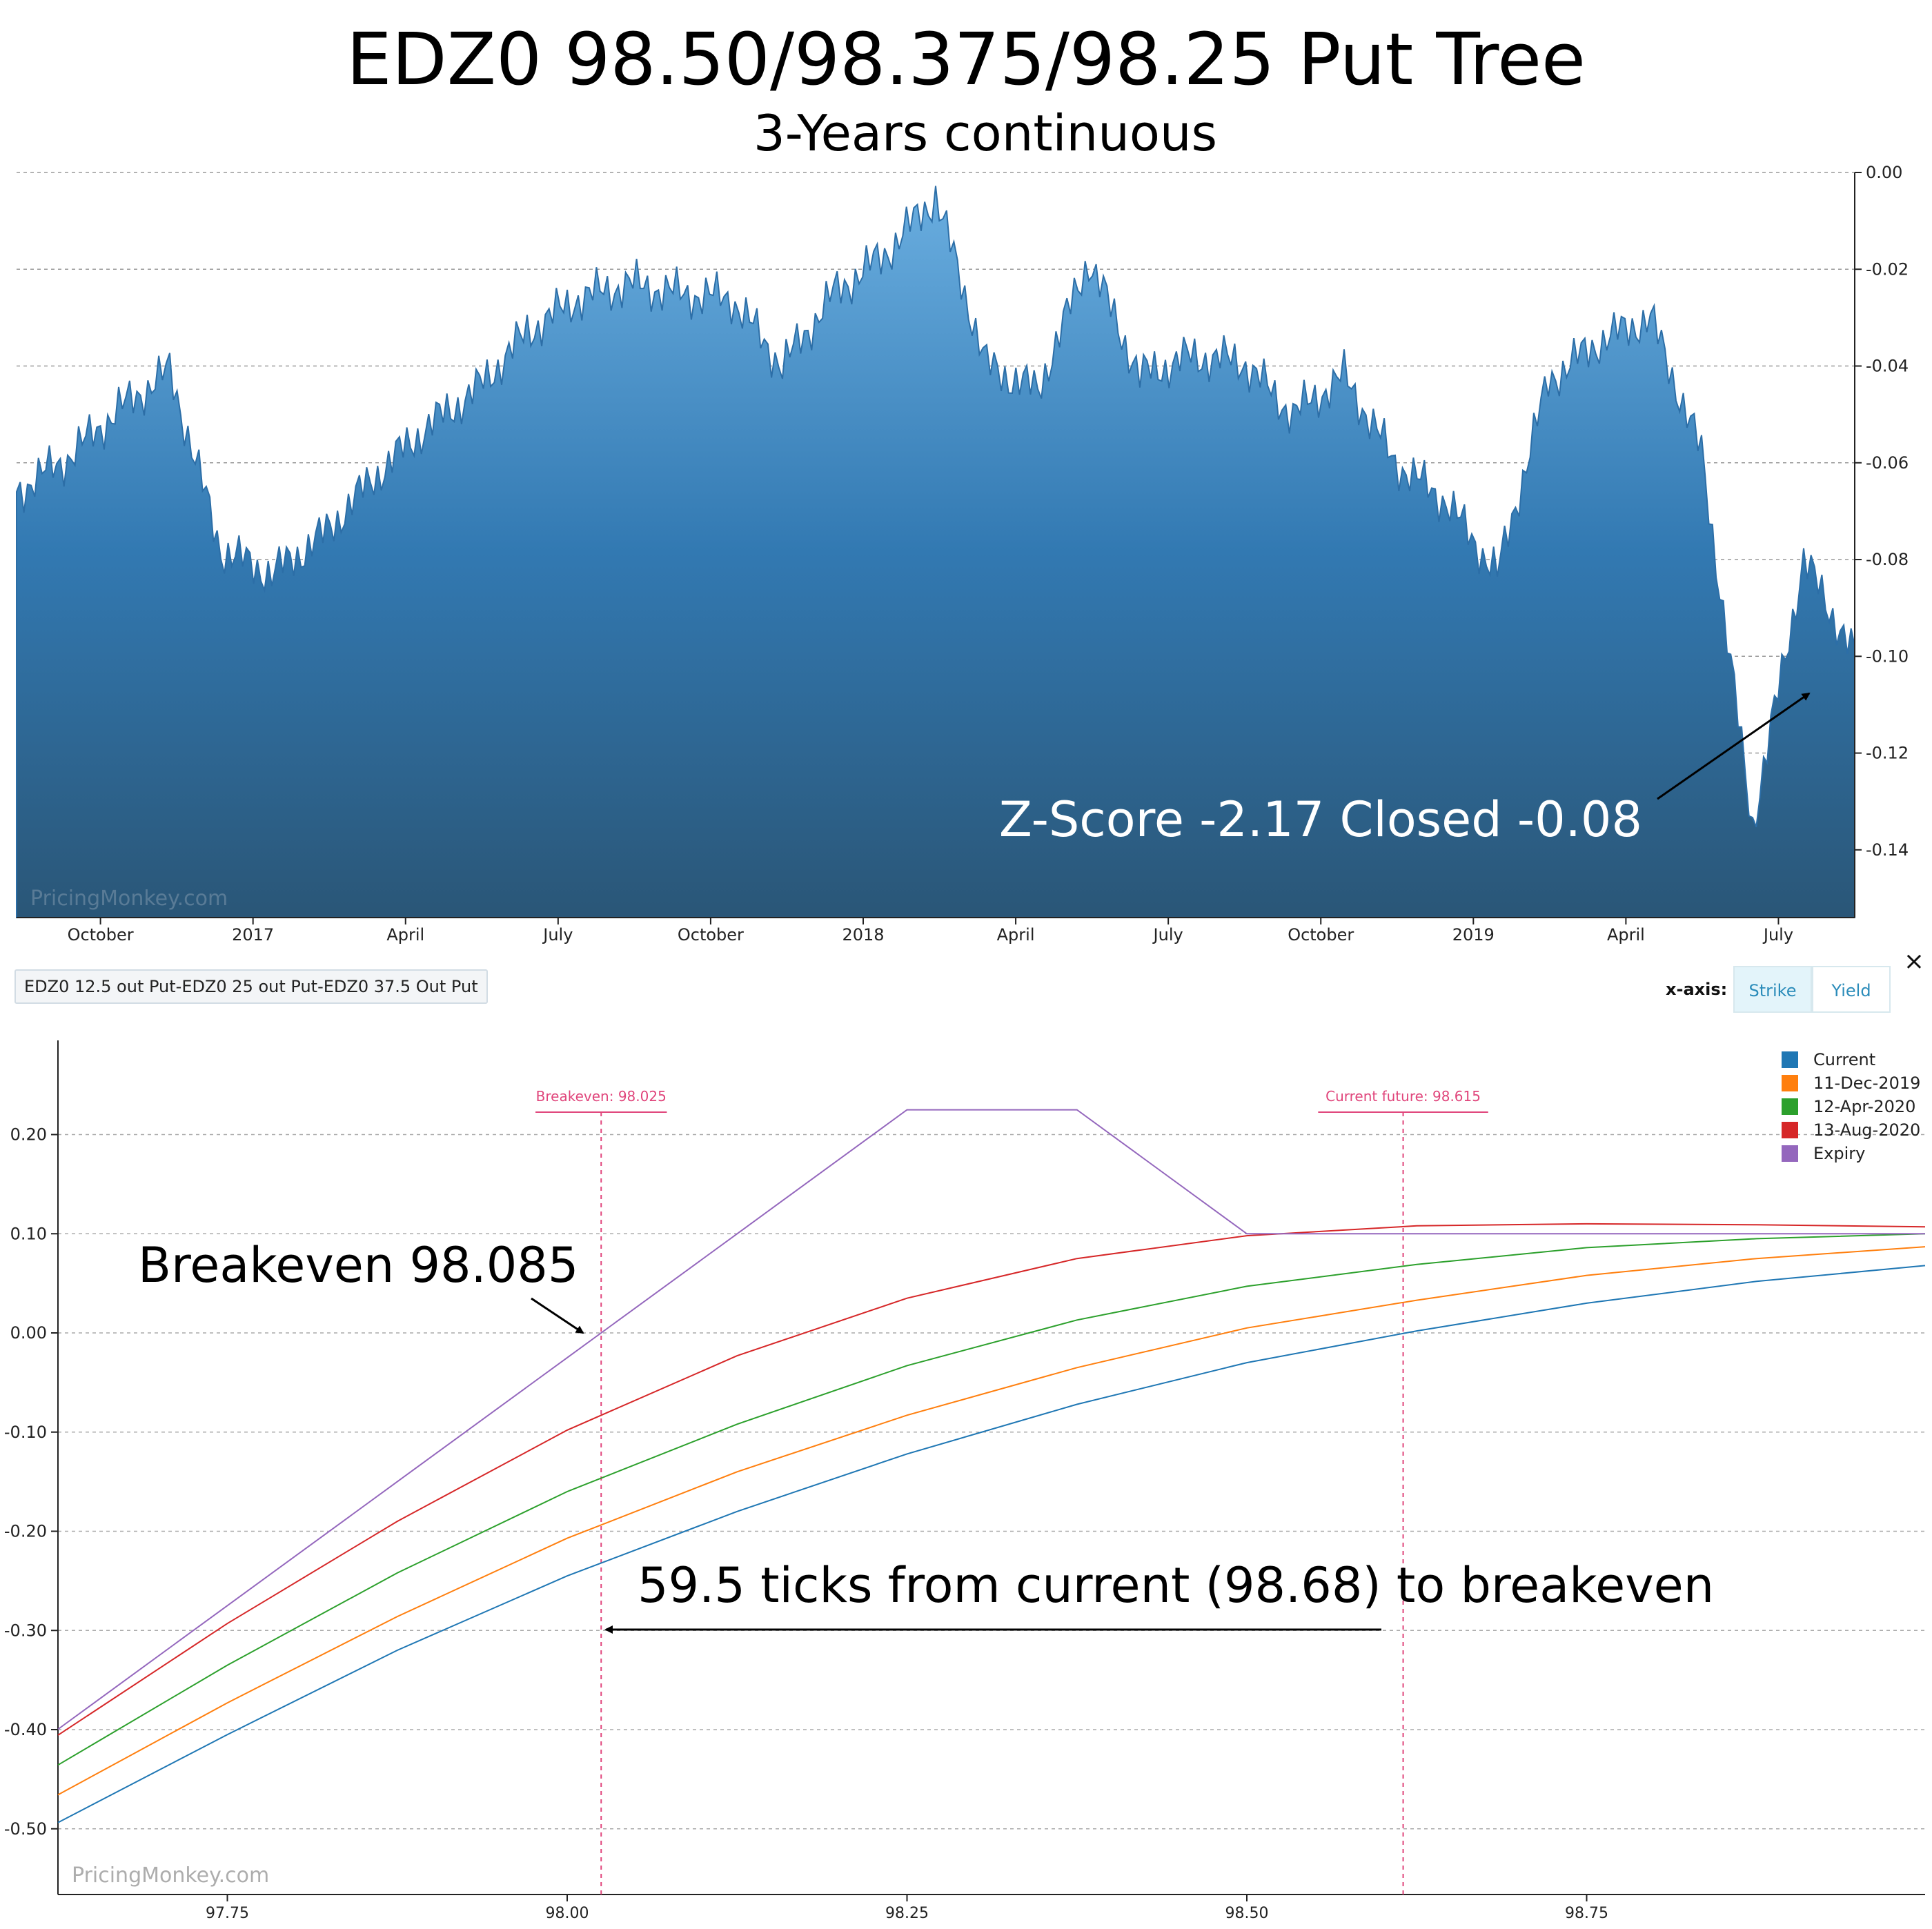 The height and width of the screenshot is (1929, 1932). What do you see at coordinates (567, 1914) in the screenshot?
I see `bottom-x-tick-label: 98.00` at bounding box center [567, 1914].